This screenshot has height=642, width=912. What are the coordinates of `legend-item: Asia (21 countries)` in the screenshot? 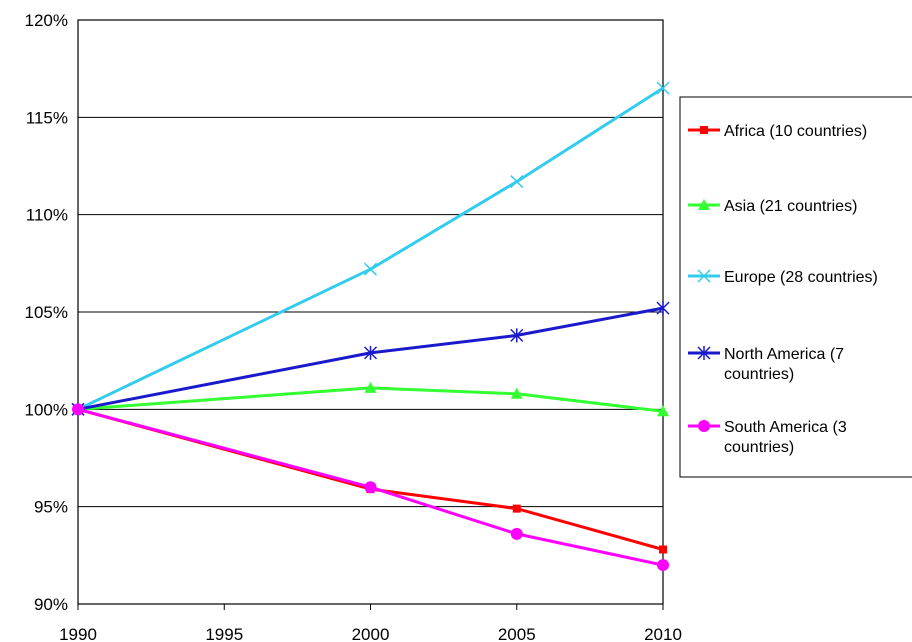 It's located at (772, 206).